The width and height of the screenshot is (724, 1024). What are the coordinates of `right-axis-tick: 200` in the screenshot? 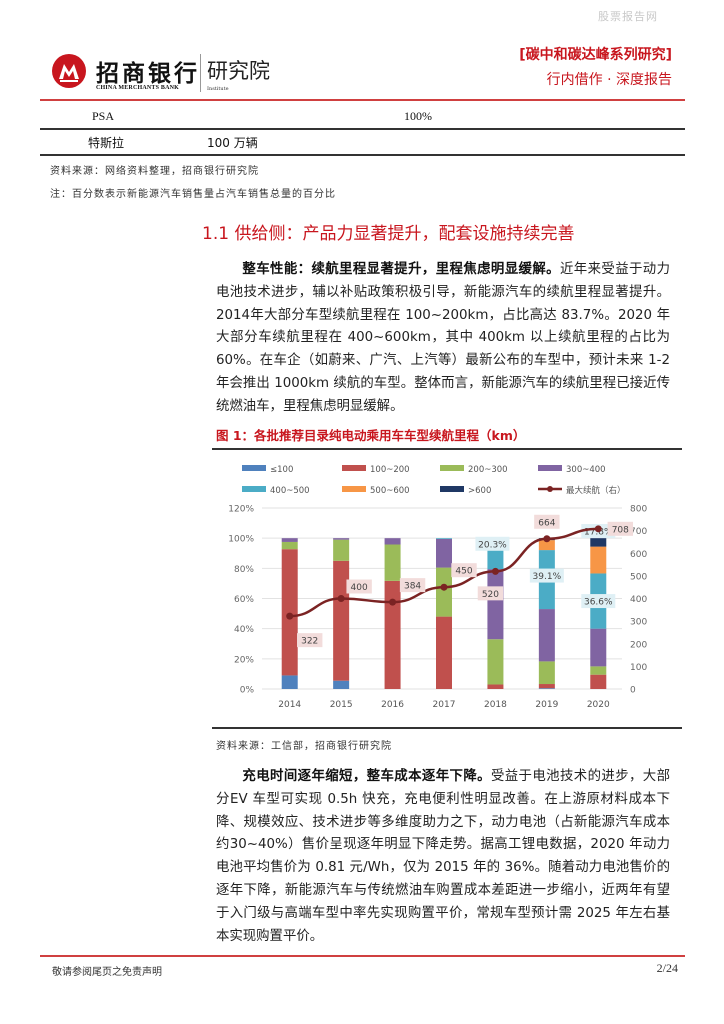 It's located at (638, 645).